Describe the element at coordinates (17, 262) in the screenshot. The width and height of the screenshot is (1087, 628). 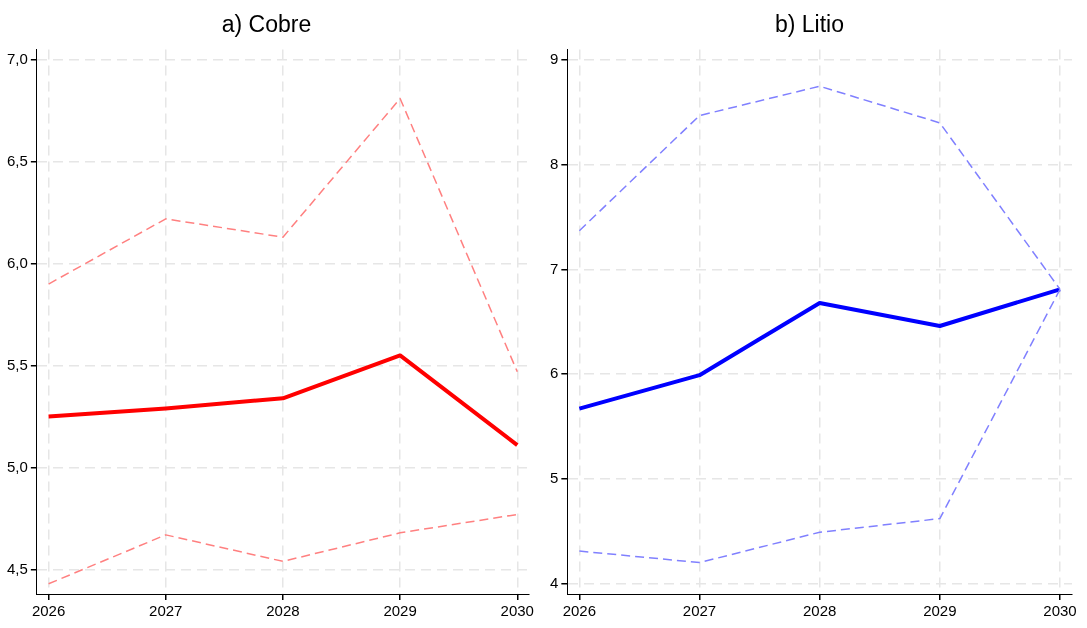
I see `y-tick-label: 6,0` at that location.